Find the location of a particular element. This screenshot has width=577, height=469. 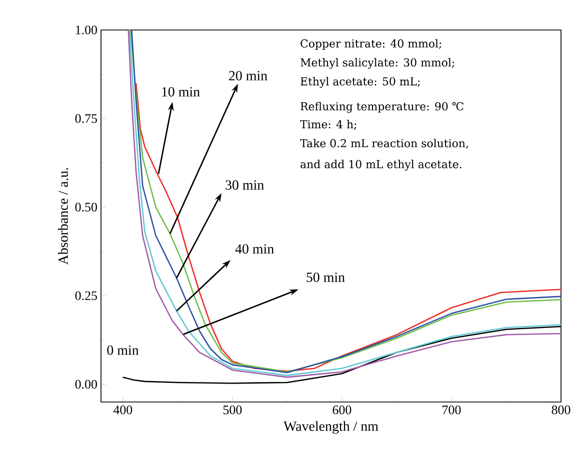

x-tick-label: 800 is located at coordinates (561, 410).